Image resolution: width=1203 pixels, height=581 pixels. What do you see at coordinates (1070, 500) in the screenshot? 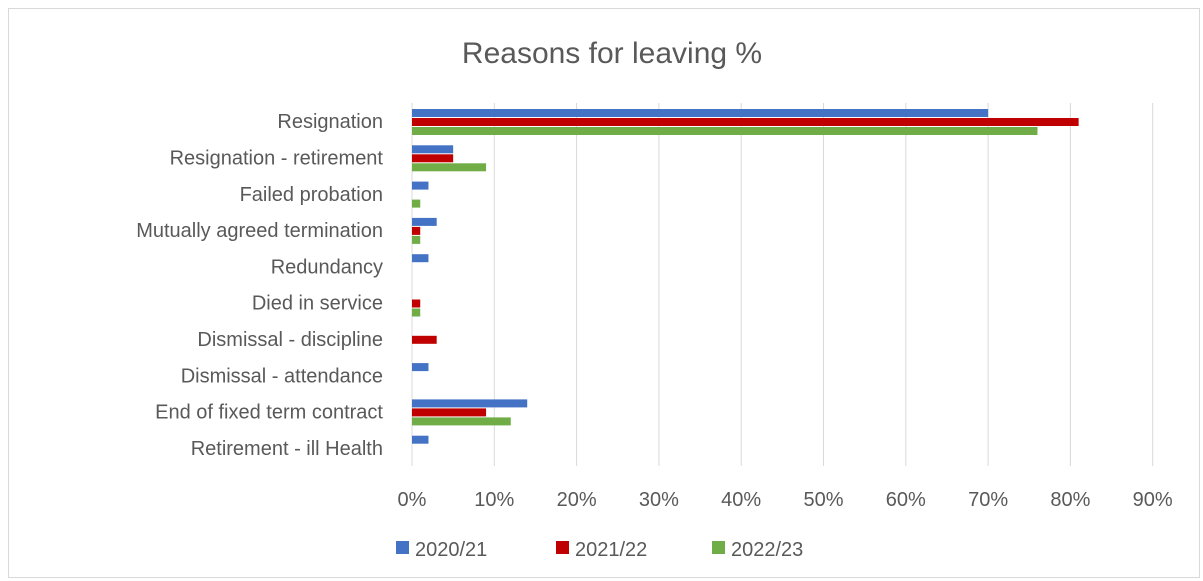
I see `x-tick-label: 80%` at bounding box center [1070, 500].